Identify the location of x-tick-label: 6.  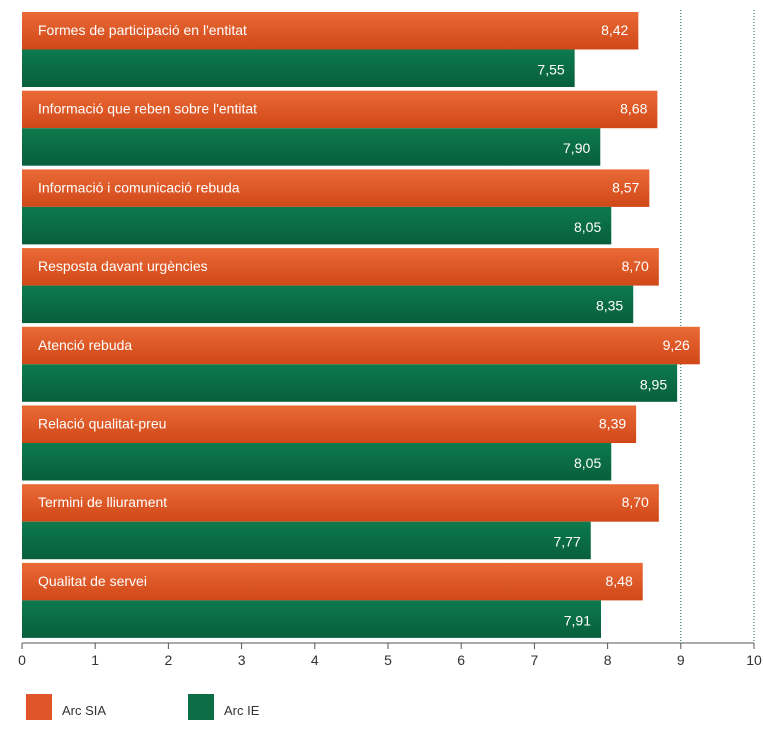
(461, 660).